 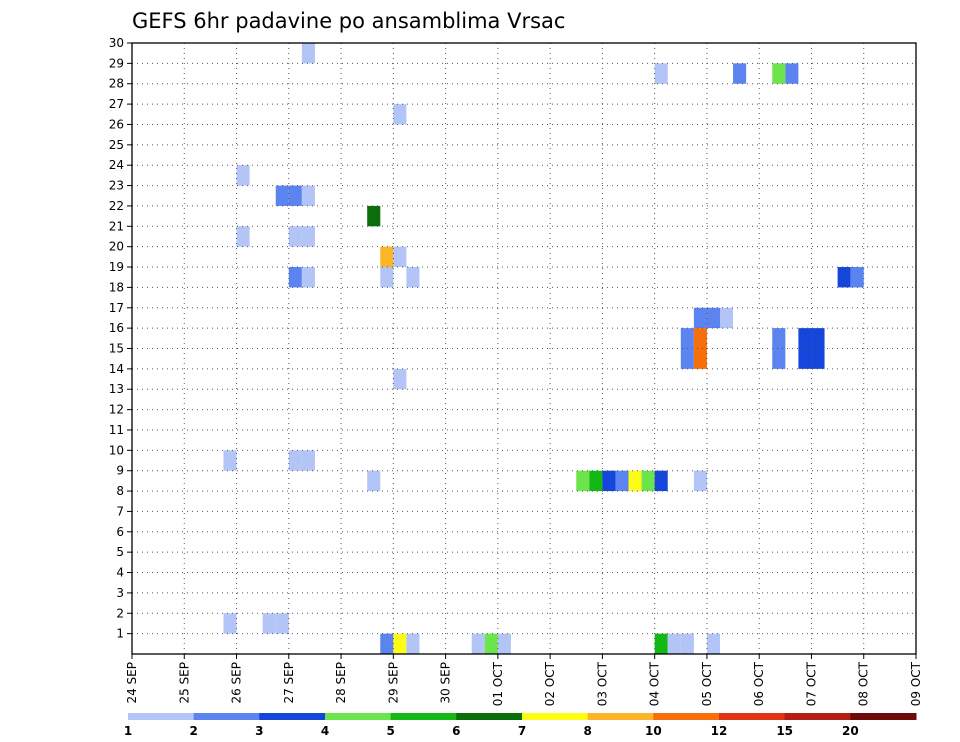 I want to click on x-tick-label: 25 SEP, so click(x=184, y=683).